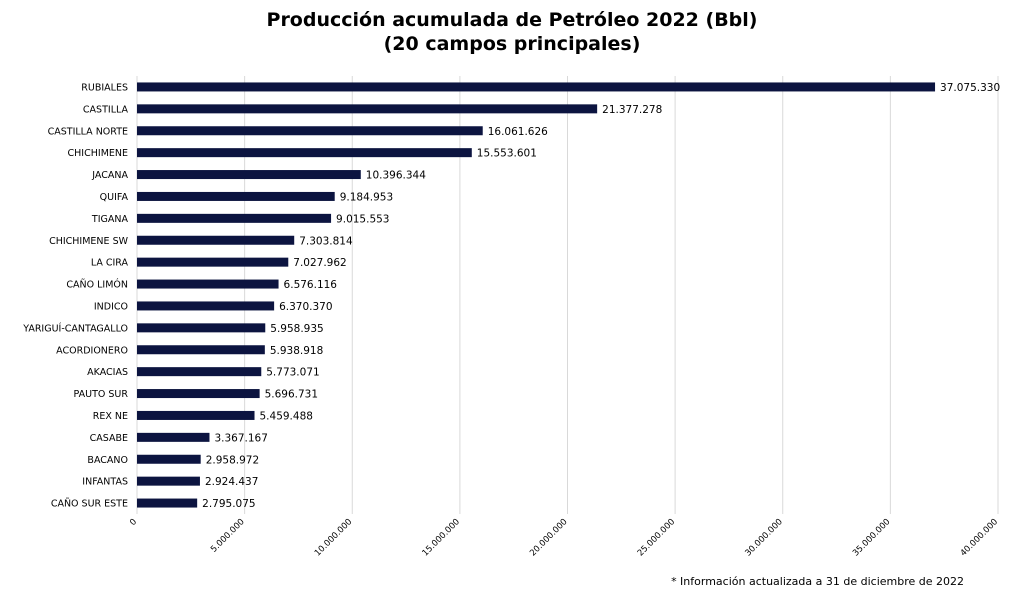 Image resolution: width=1024 pixels, height=600 pixels. I want to click on value-label: 7.303.814, so click(326, 241).